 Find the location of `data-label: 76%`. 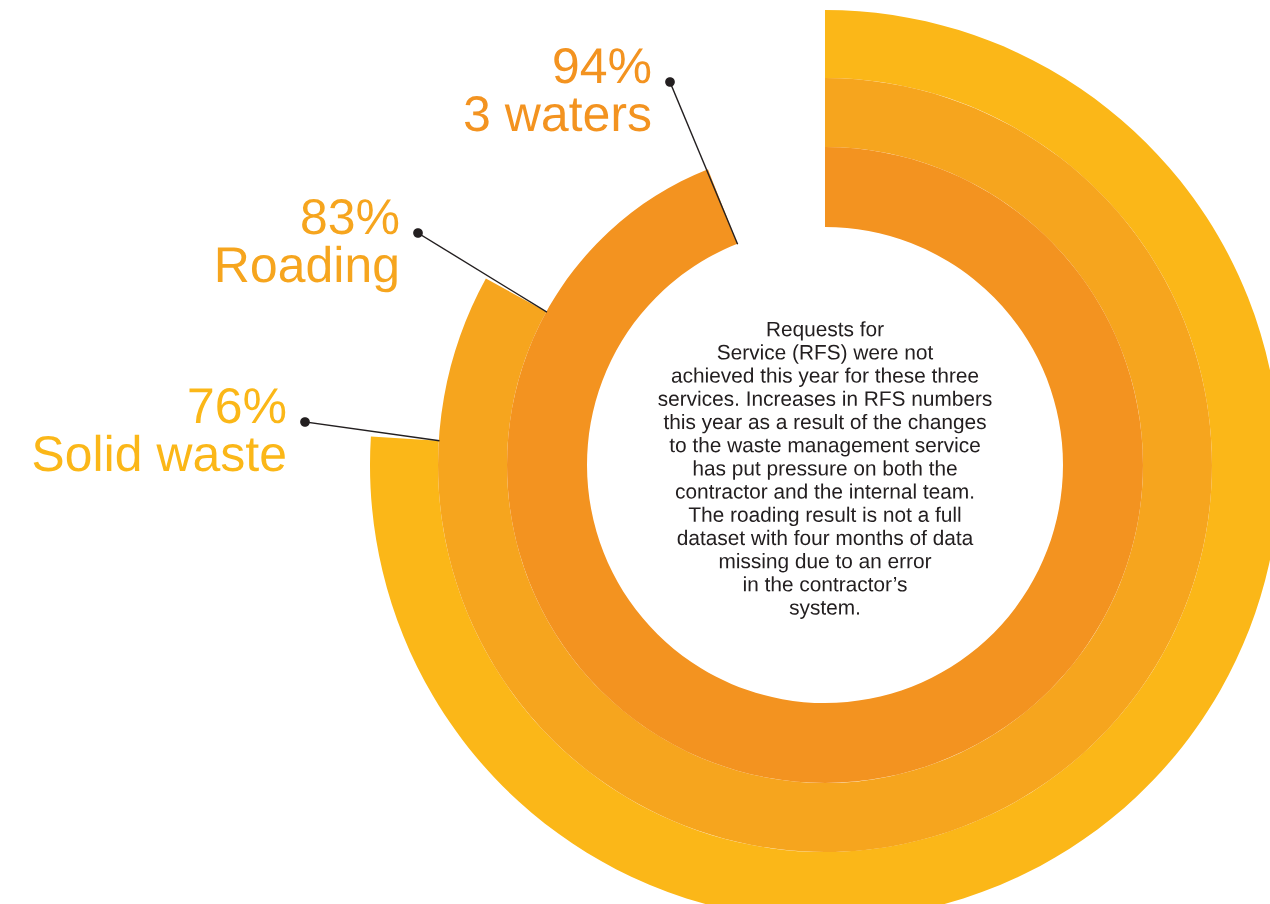

data-label: 76% is located at coordinates (237, 406).